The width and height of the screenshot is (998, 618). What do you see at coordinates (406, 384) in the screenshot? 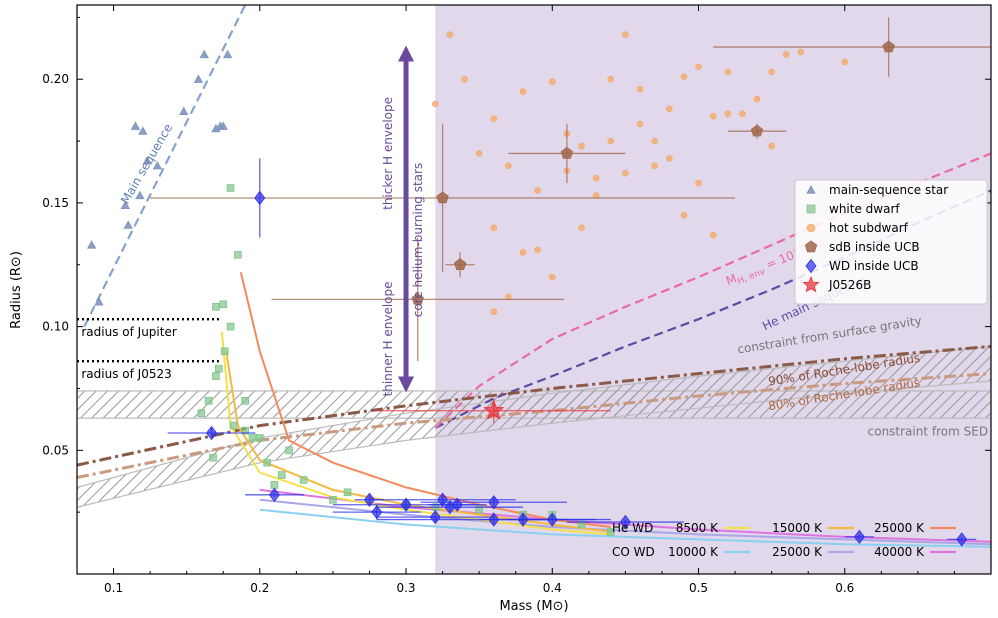
I see `envelope-arrow-head-down` at bounding box center [406, 384].